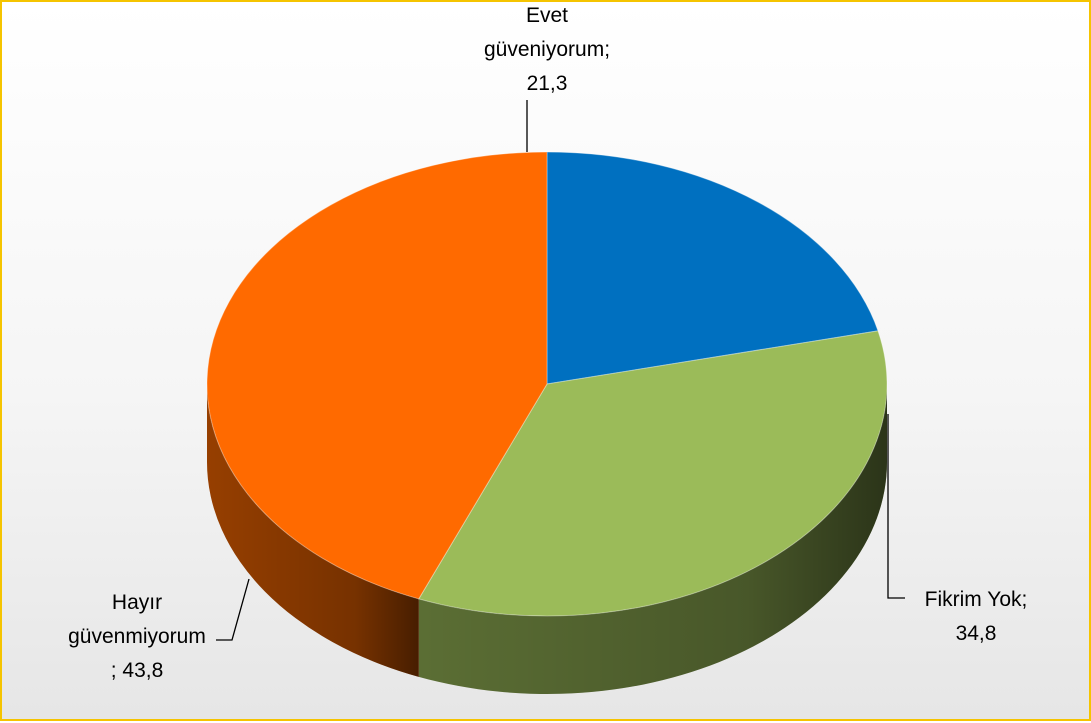 This screenshot has width=1091, height=723. I want to click on data-label-evet: Evet güveniyorum; 21,3, so click(547, 49).